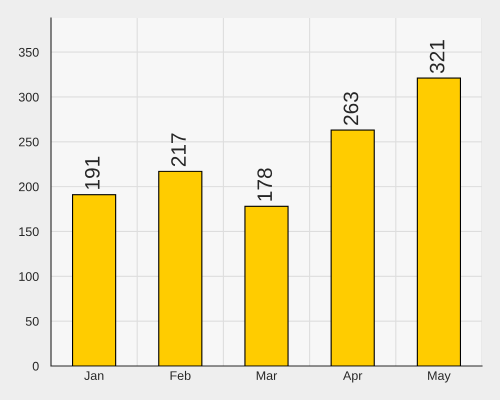 Image resolution: width=500 pixels, height=400 pixels. I want to click on y-tick-label: 200, so click(28, 187).